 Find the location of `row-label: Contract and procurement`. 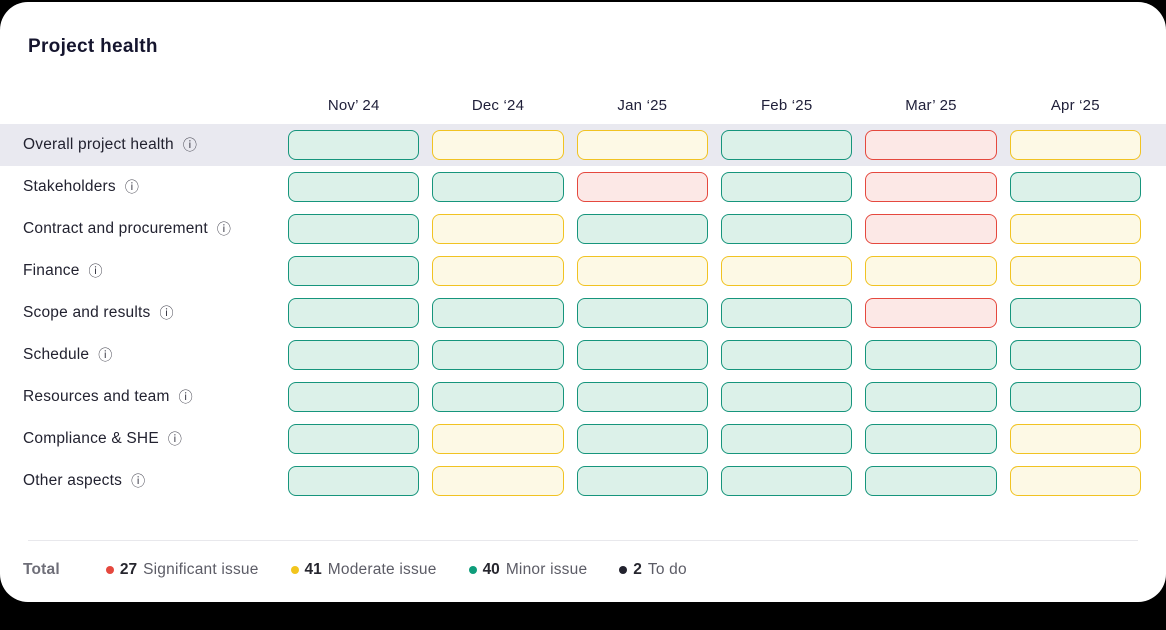

row-label: Contract and procurement is located at coordinates (115, 228).